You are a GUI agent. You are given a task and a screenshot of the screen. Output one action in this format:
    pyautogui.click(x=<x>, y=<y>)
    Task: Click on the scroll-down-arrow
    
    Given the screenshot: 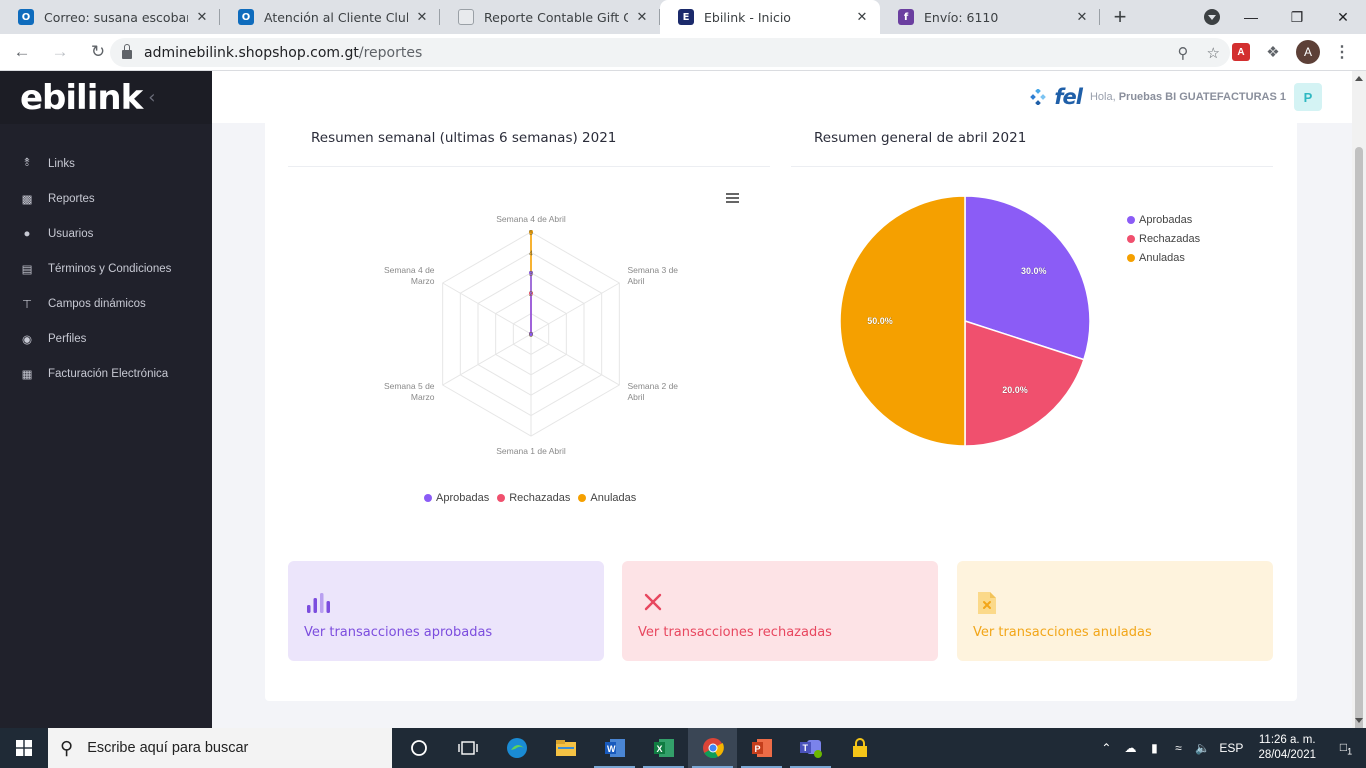 What is the action you would take?
    pyautogui.click(x=1359, y=720)
    